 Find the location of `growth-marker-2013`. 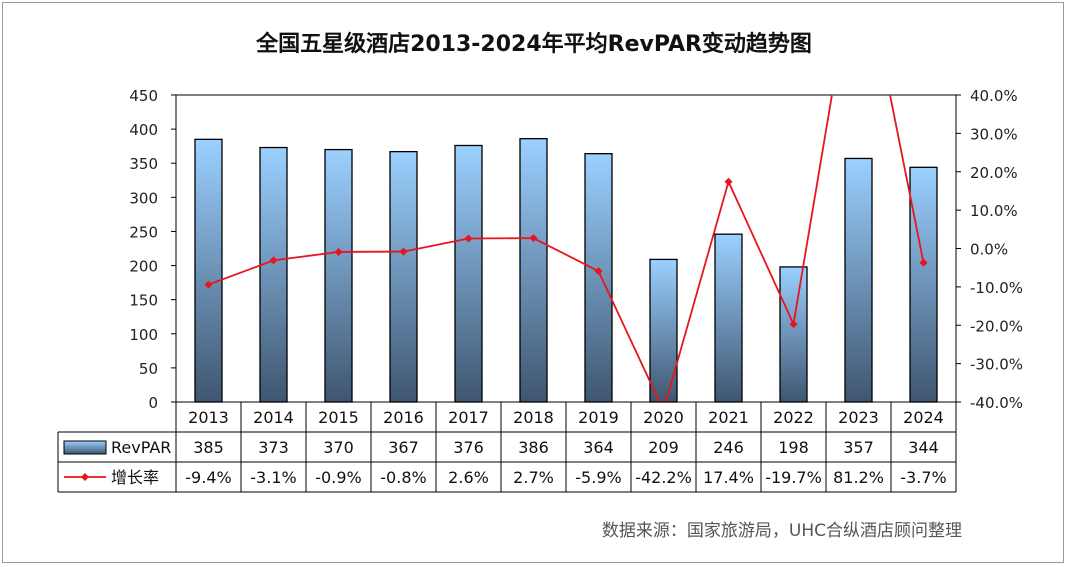

growth-marker-2013 is located at coordinates (208, 284).